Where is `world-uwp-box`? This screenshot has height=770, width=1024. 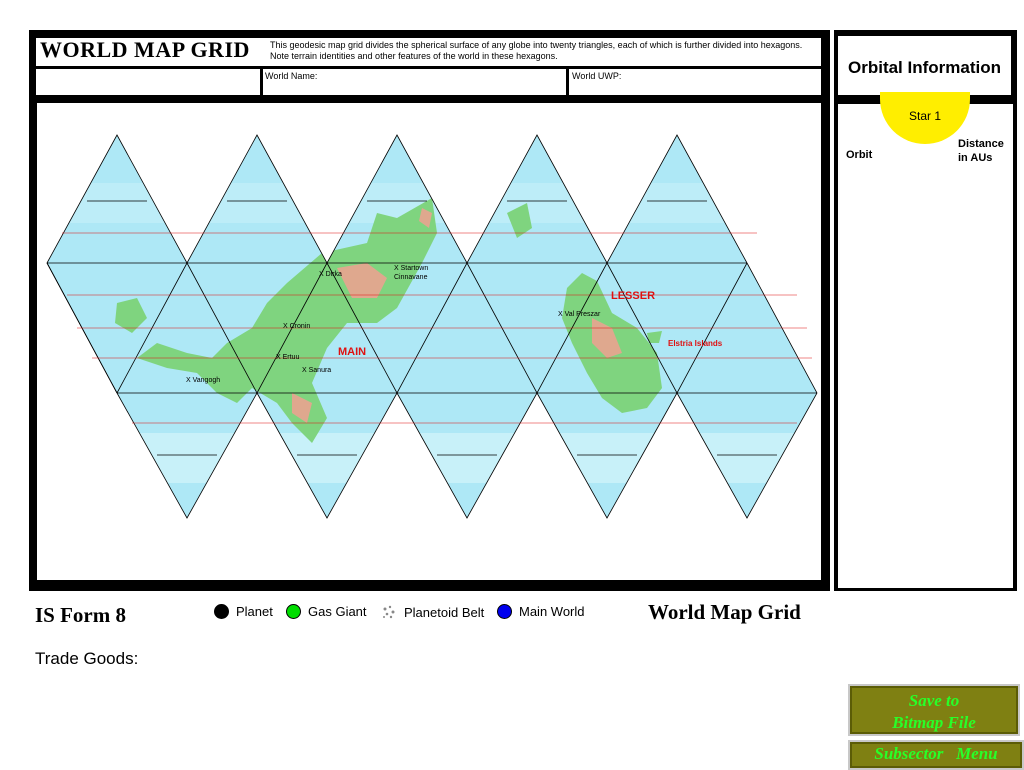 world-uwp-box is located at coordinates (695, 82).